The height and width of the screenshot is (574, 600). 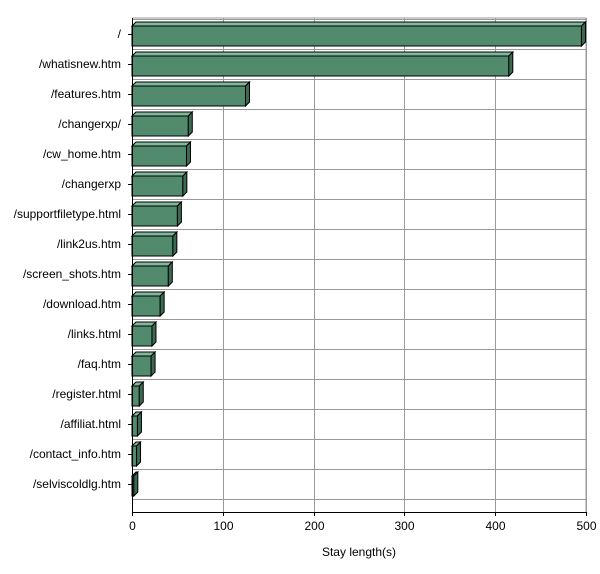 What do you see at coordinates (89, 124) in the screenshot?
I see `category-label: /changerxp/` at bounding box center [89, 124].